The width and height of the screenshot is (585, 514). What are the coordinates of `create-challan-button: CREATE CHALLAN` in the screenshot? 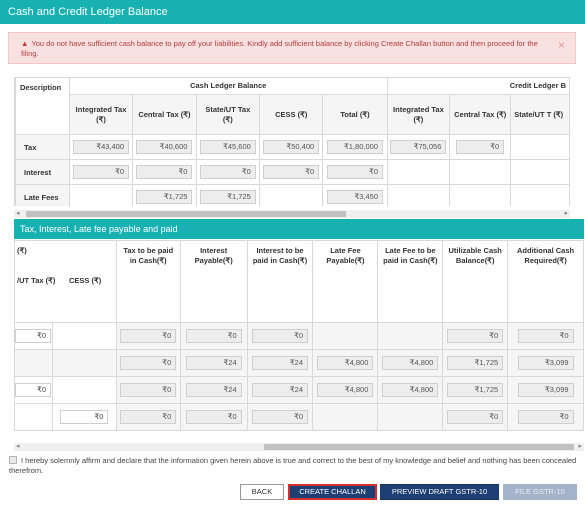 It's located at (332, 492).